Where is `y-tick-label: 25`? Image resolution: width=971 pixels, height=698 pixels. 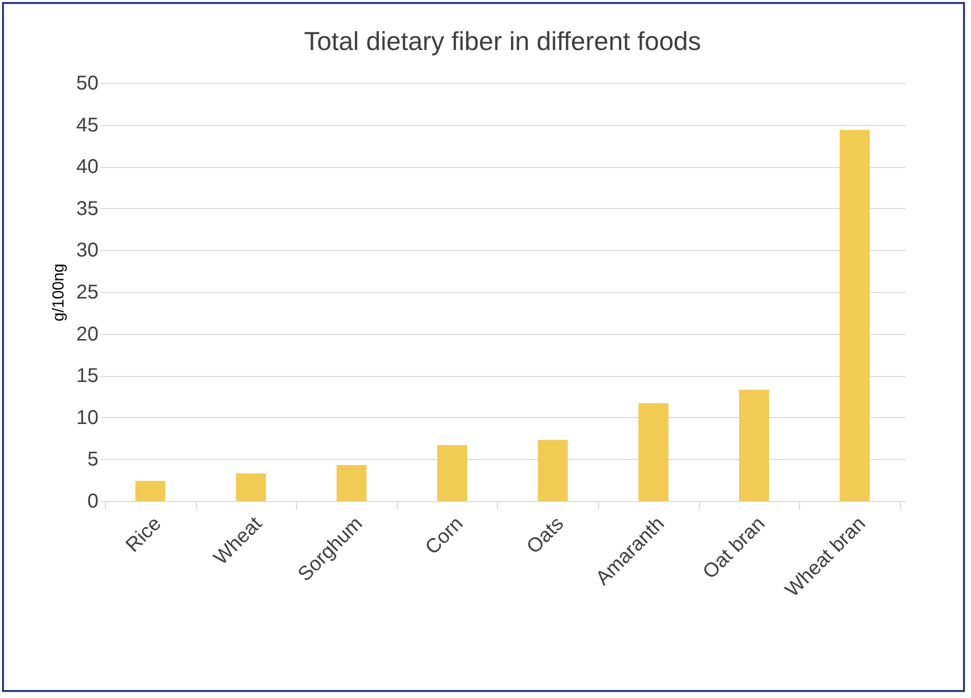 y-tick-label: 25 is located at coordinates (87, 293).